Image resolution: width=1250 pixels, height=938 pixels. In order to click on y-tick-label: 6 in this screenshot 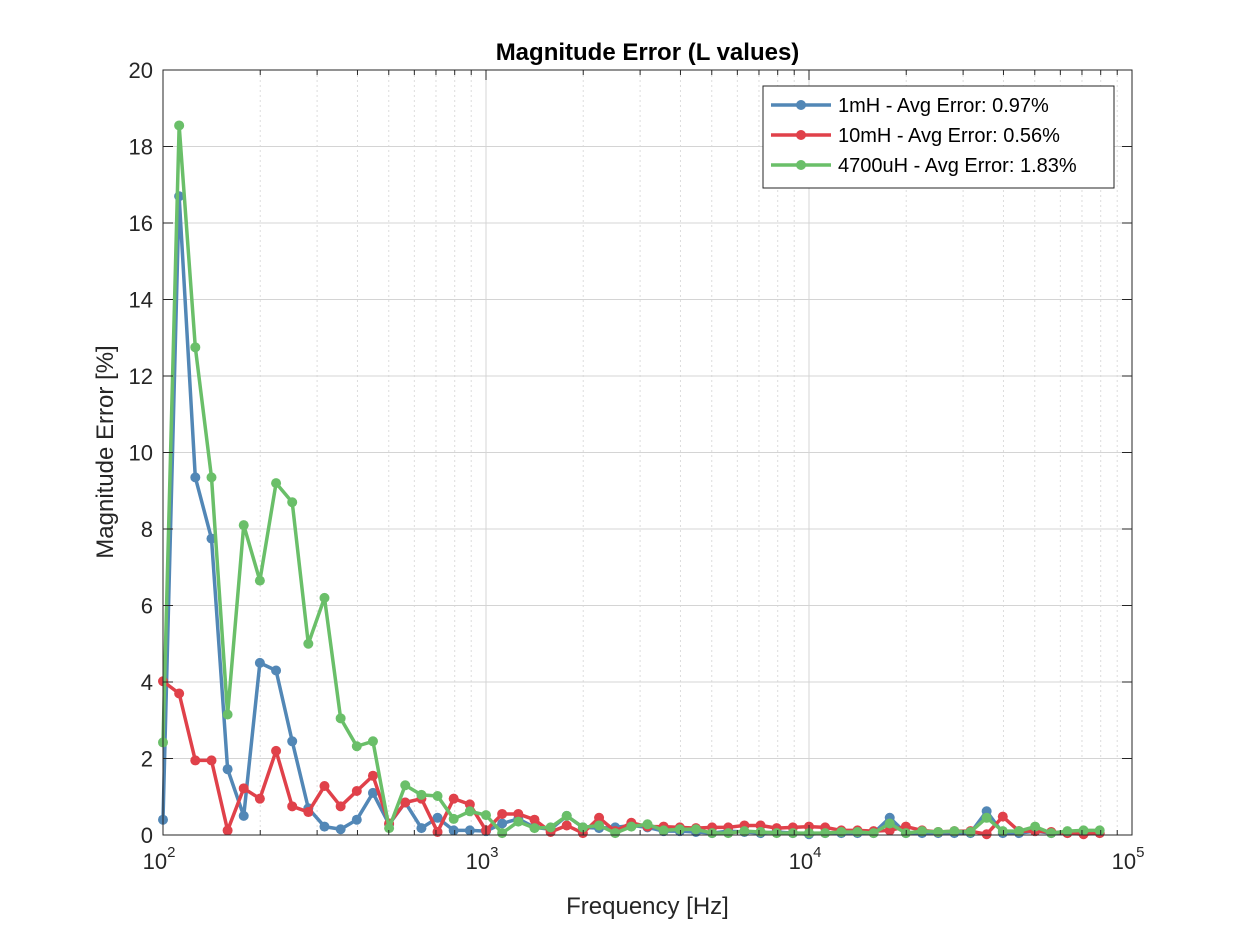, I will do `click(147, 606)`.